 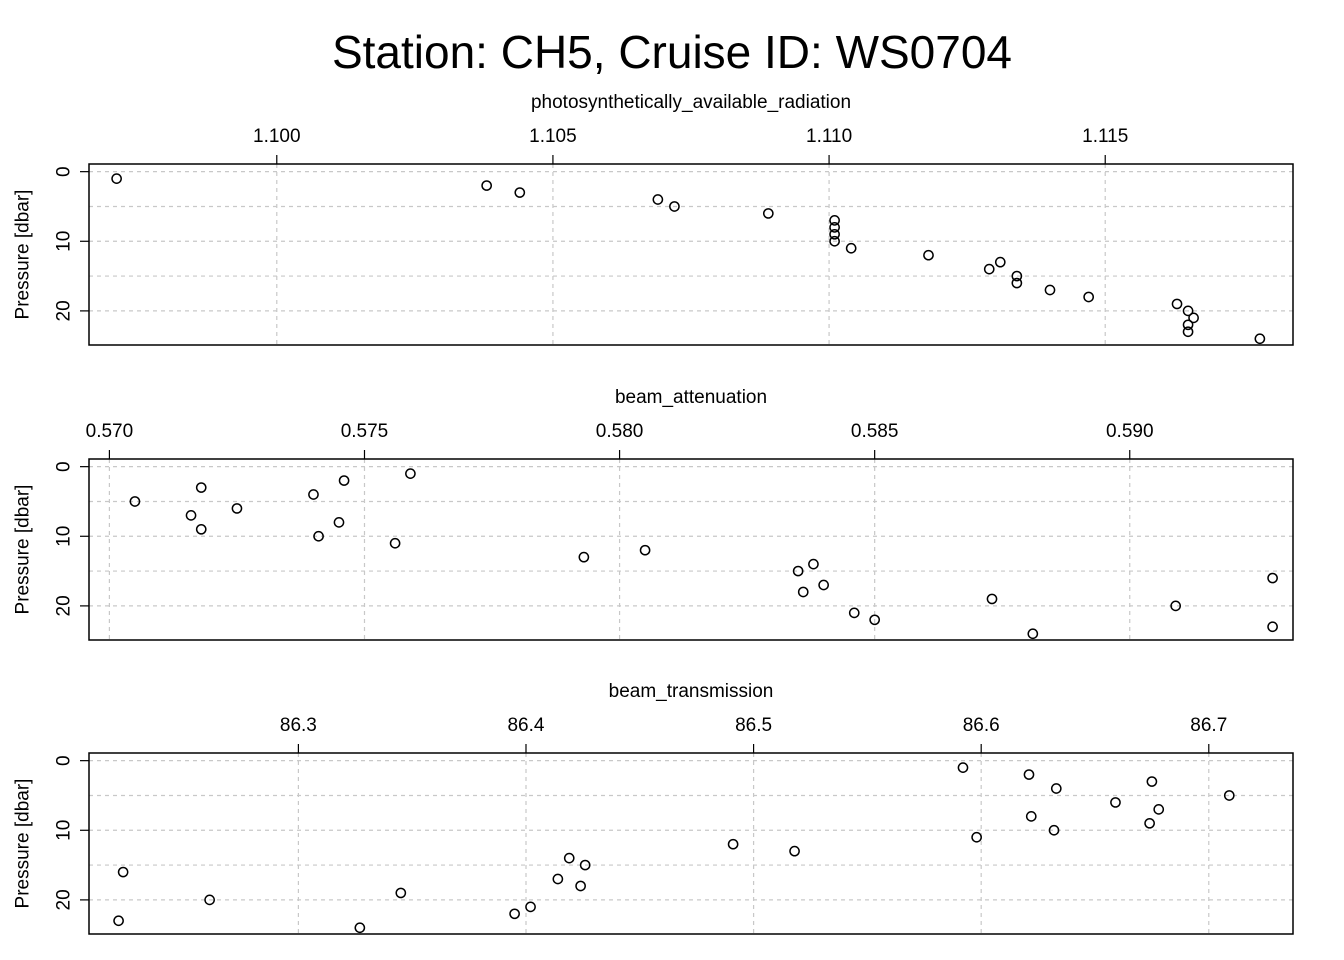 I want to click on panel-title: beam_attenuation, so click(x=691, y=397).